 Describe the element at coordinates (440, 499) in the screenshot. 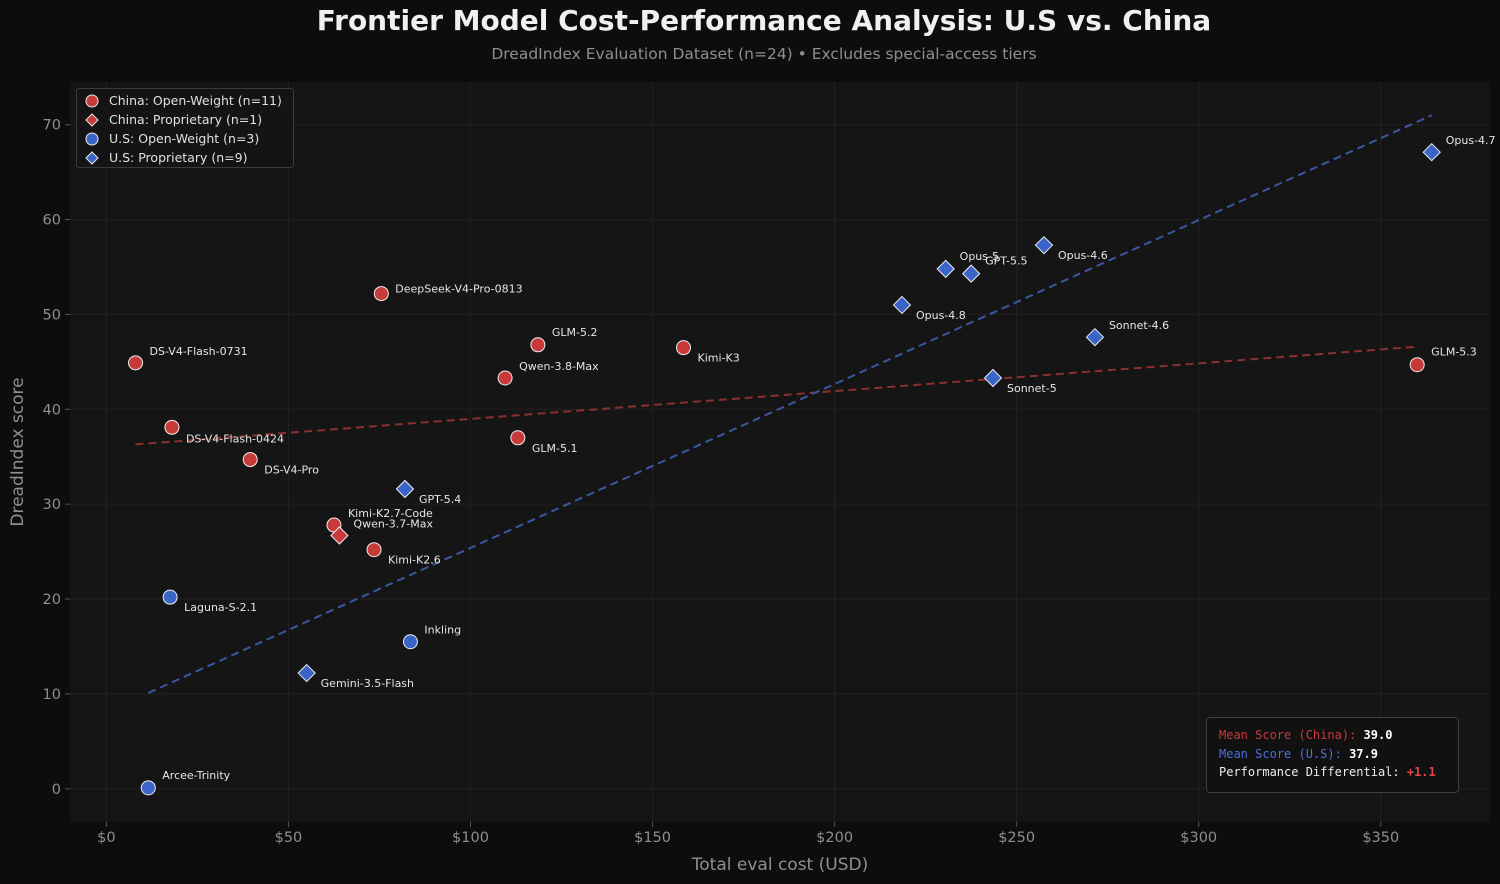

I see `point-label: GPT-5.4` at that location.